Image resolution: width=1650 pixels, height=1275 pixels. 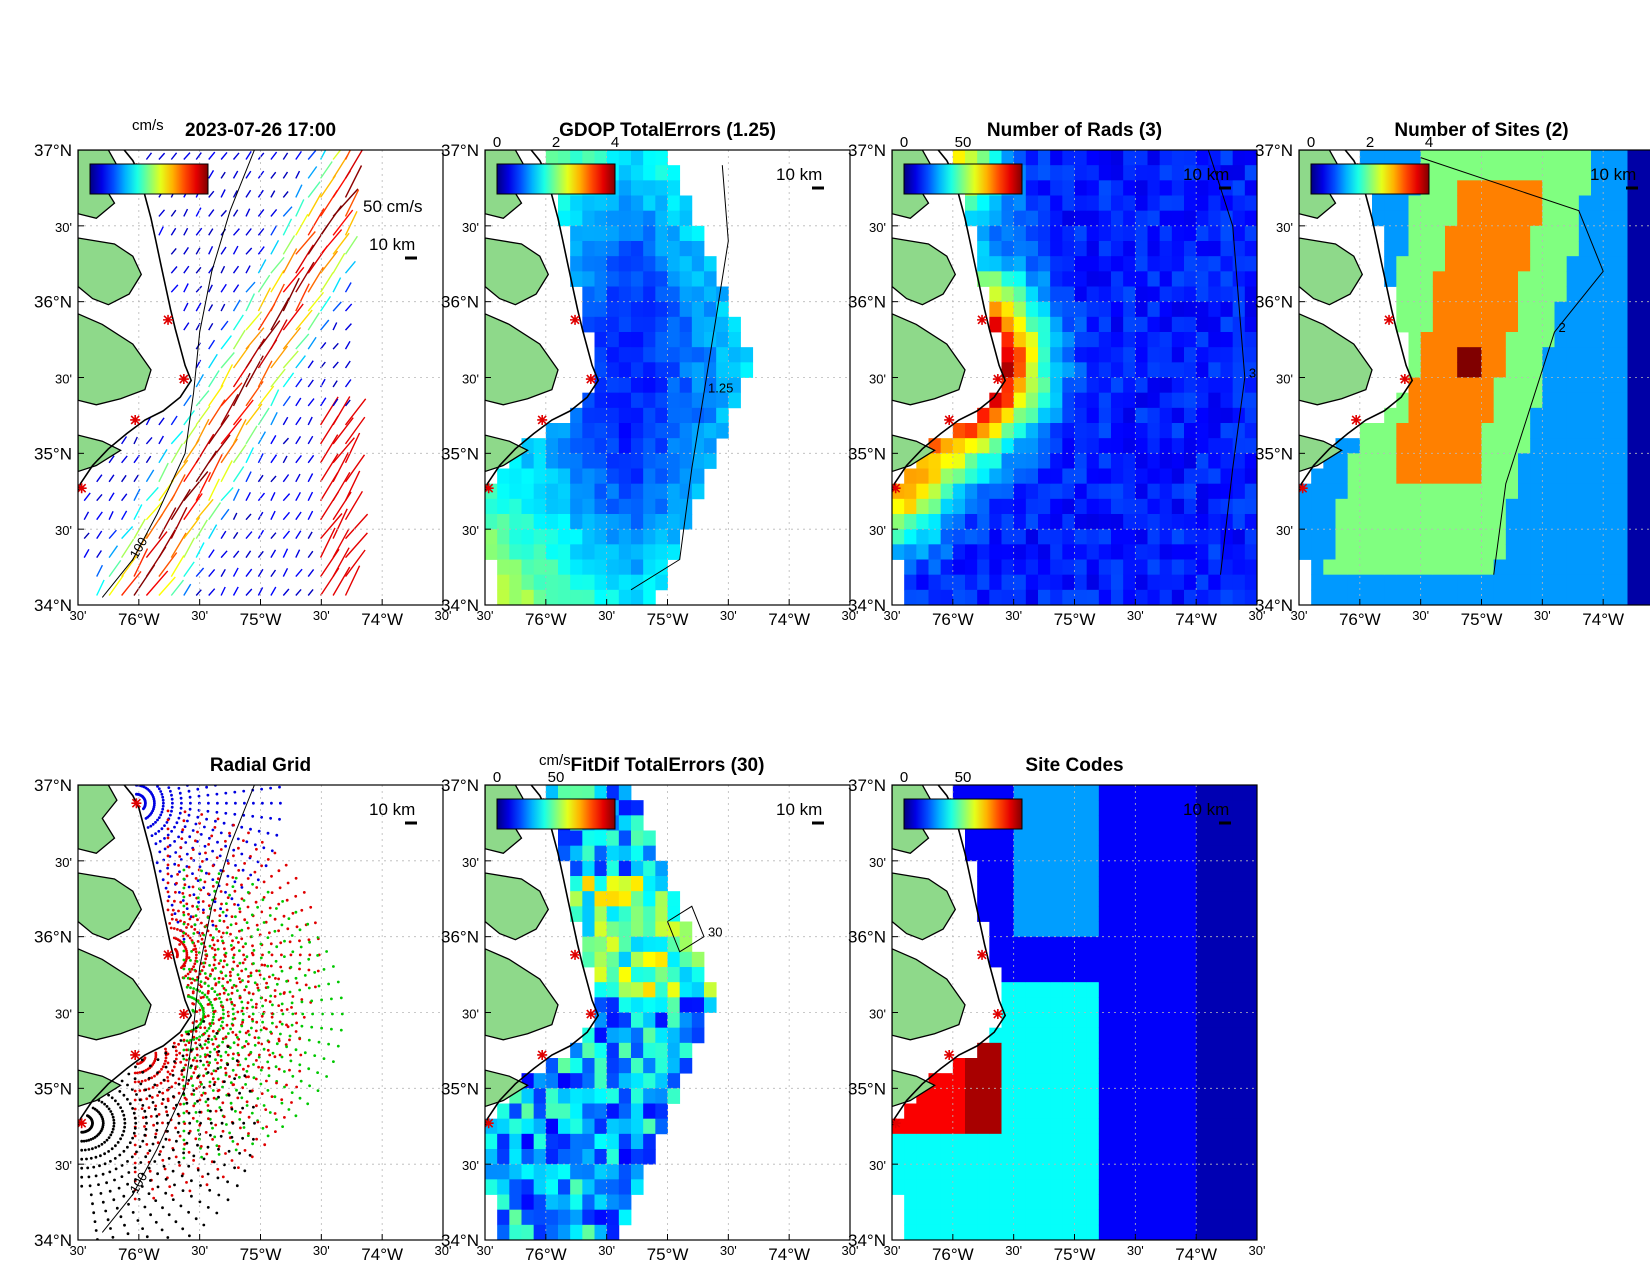 I want to click on lon-tick-label: 75°W, so click(x=261, y=1254).